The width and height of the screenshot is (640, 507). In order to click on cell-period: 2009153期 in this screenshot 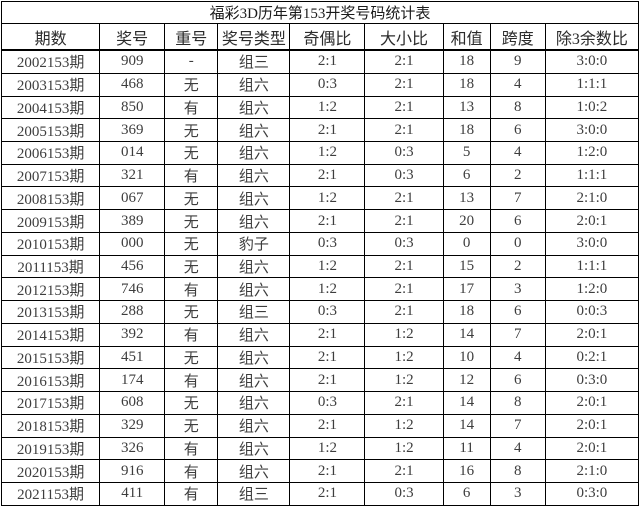, I will do `click(50, 221)`.